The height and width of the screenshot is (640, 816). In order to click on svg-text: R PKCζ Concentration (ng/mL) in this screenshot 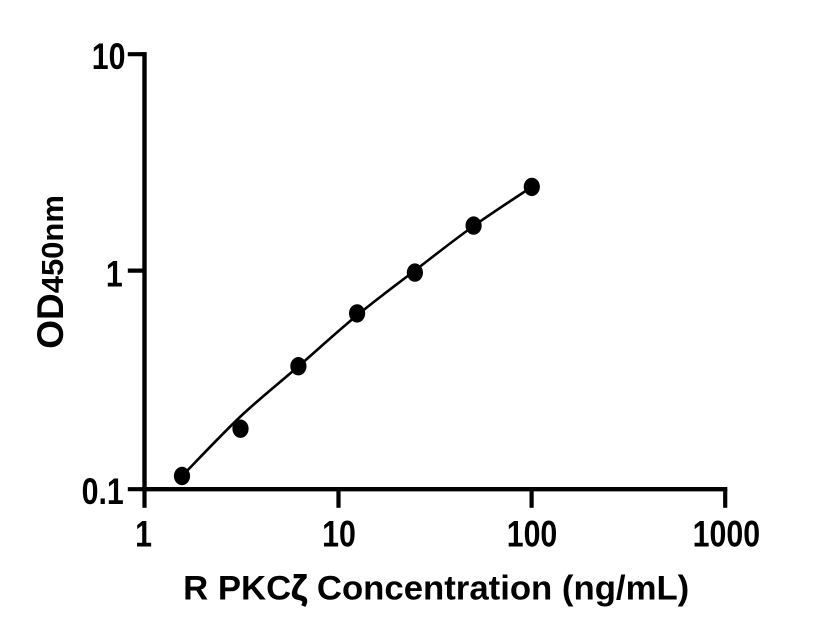, I will do `click(436, 589)`.